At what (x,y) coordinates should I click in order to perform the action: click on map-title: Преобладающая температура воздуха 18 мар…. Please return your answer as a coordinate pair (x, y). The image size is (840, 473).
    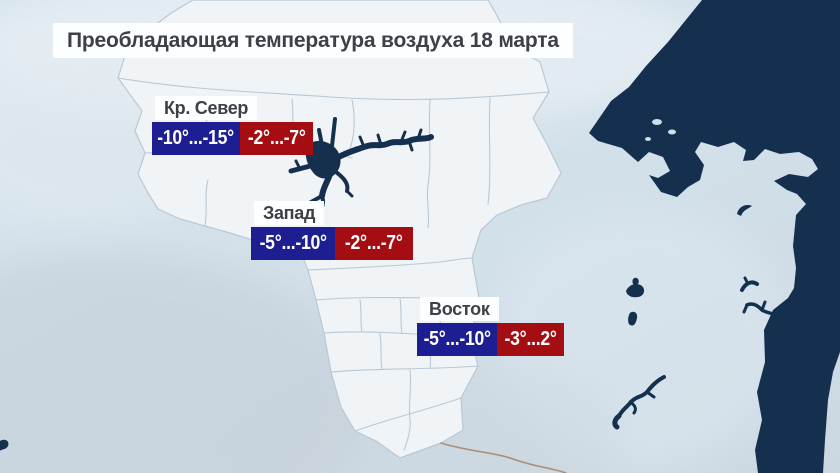
    Looking at the image, I should click on (313, 40).